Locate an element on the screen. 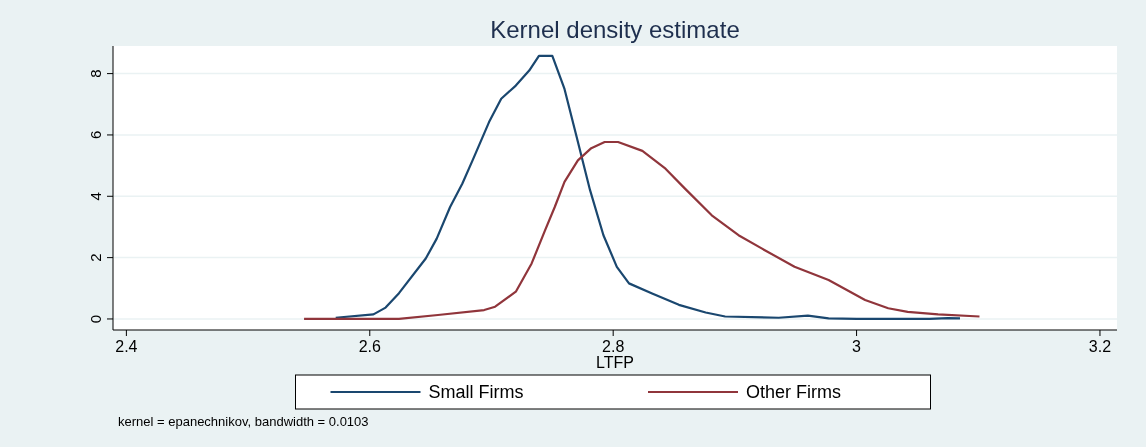 This screenshot has height=447, width=1146. y-tick-label: 0 is located at coordinates (95, 319).